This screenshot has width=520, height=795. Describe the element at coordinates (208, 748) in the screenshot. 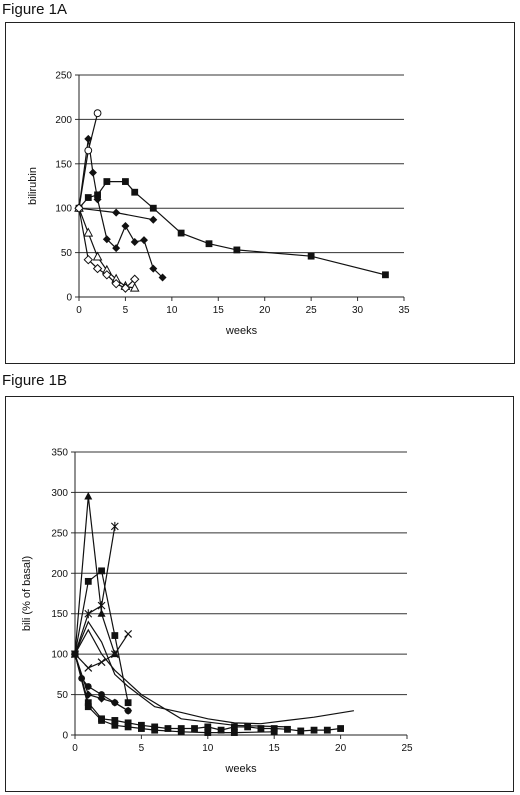

I see `chart-1b-x-tick-label: 10` at that location.